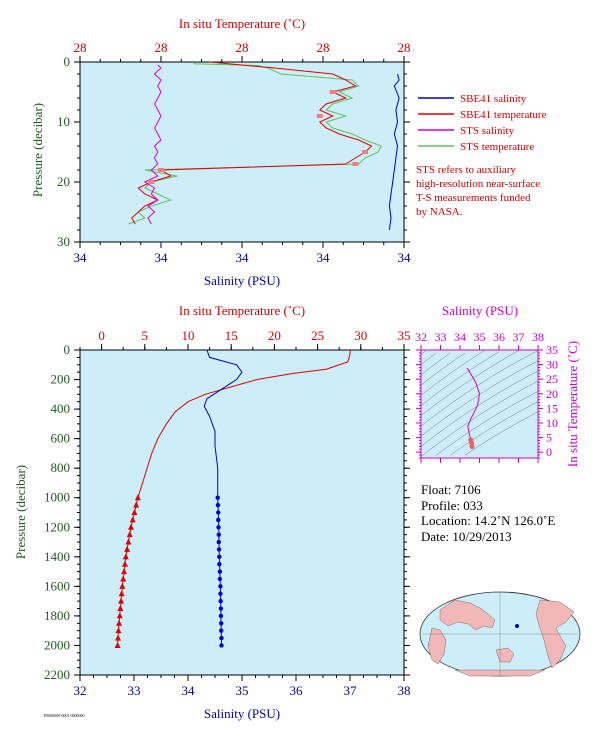  Describe the element at coordinates (134, 690) in the screenshot. I see `x-bottom-tick-label: 33` at that location.